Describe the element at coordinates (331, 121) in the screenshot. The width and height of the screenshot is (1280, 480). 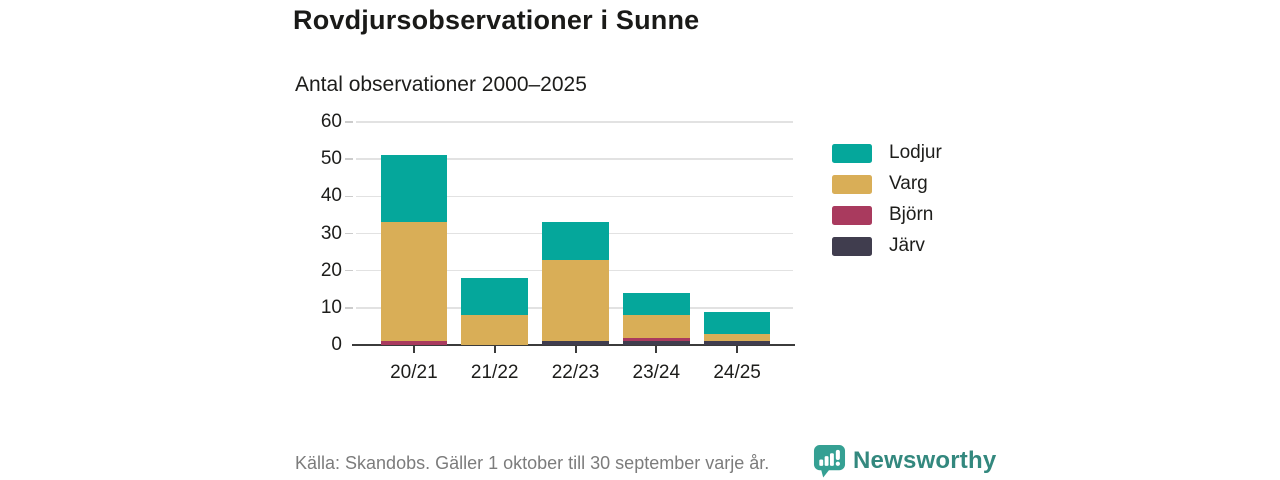
I see `y-tick-label: 60` at that location.